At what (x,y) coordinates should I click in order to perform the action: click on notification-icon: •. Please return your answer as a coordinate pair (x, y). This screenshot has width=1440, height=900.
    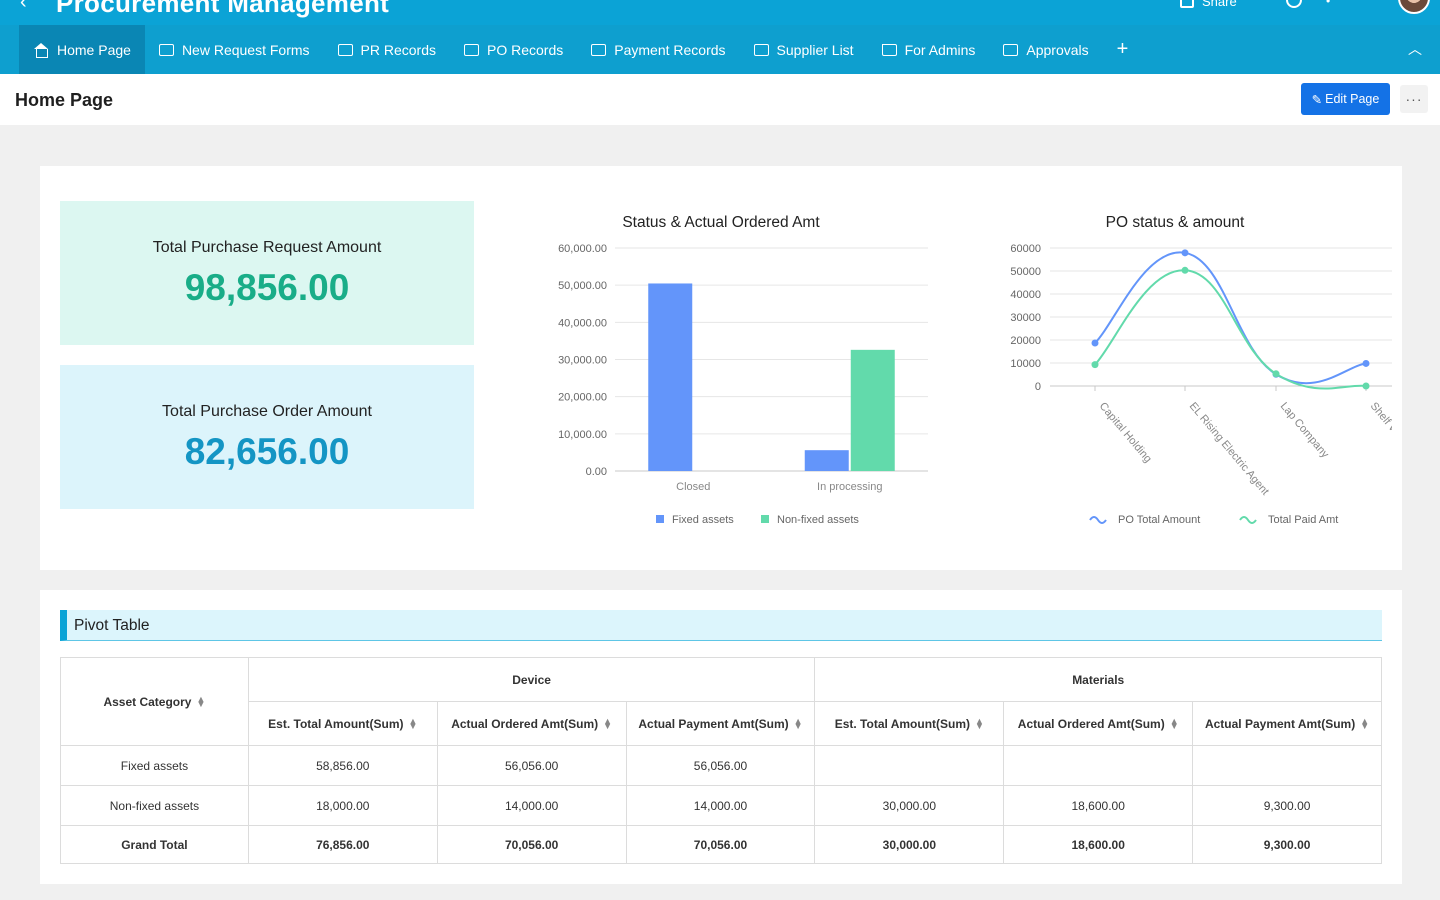
    Looking at the image, I should click on (1328, 4).